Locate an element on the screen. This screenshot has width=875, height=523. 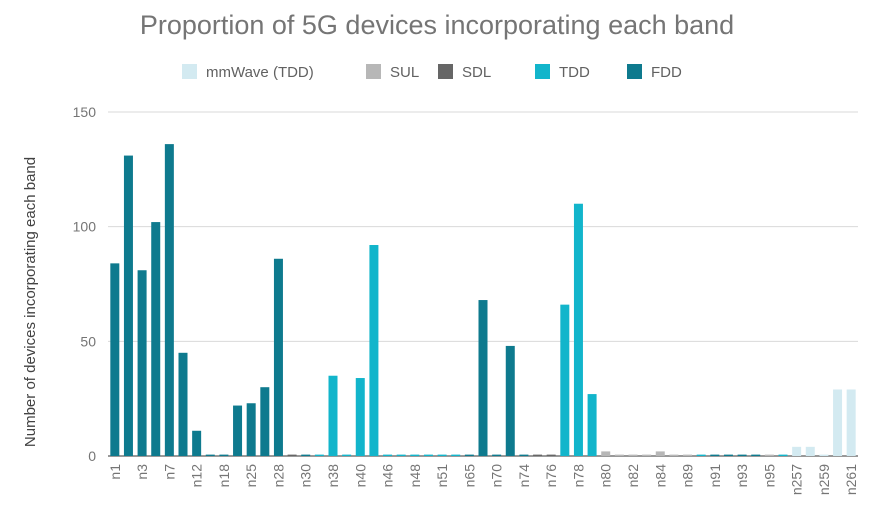
legend-swatch-sdl is located at coordinates (445, 71).